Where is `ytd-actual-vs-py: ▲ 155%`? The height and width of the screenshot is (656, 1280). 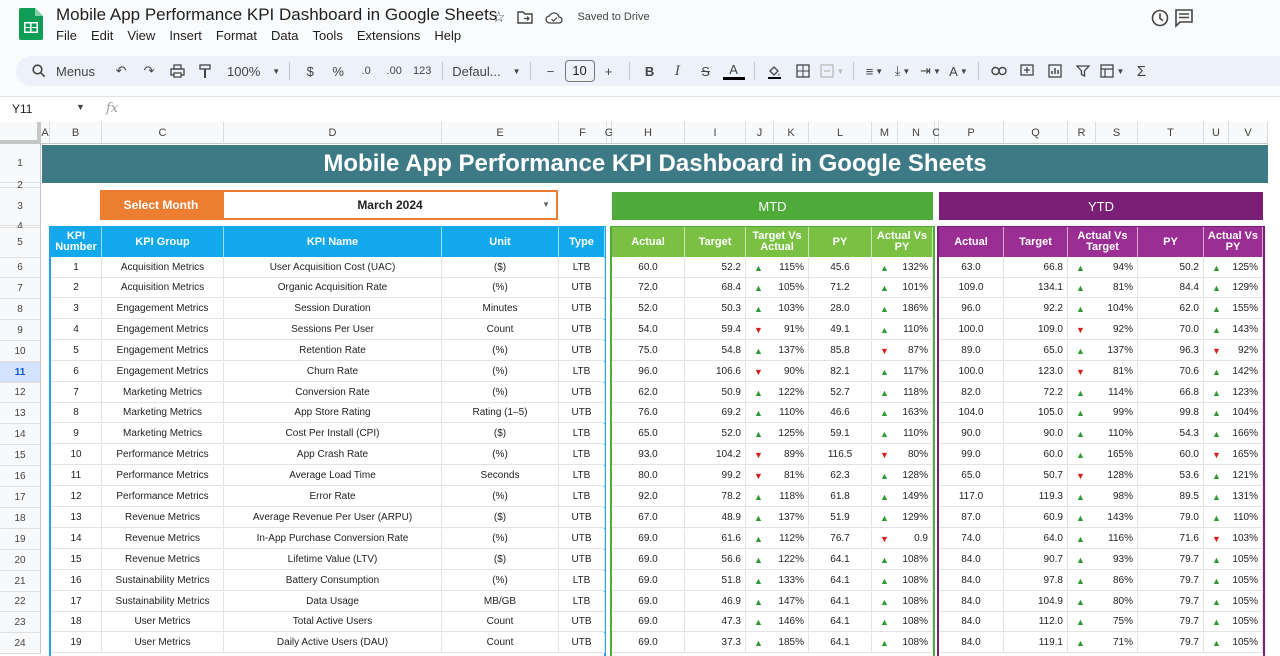 ytd-actual-vs-py: ▲ 155% is located at coordinates (1233, 309).